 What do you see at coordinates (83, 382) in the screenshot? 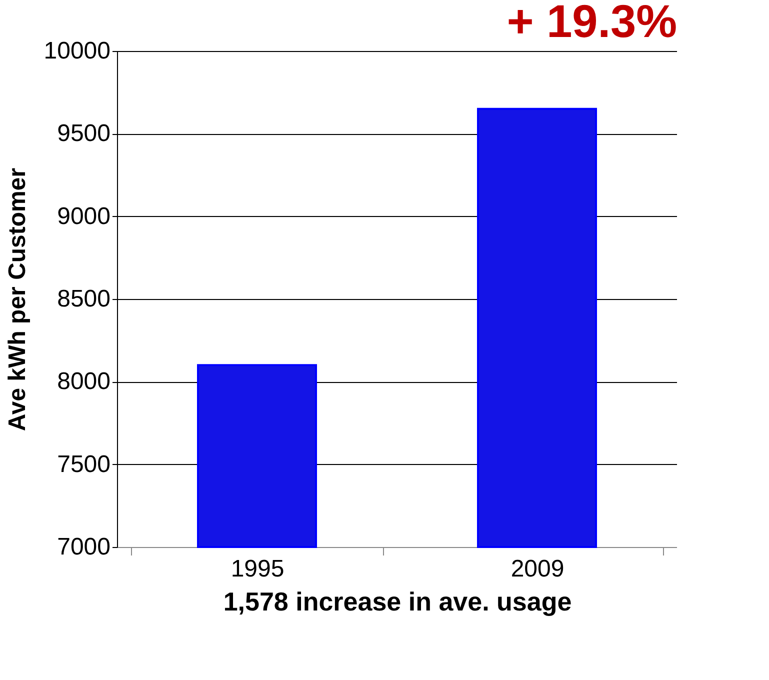
I see `y-tick-label: 8000` at bounding box center [83, 382].